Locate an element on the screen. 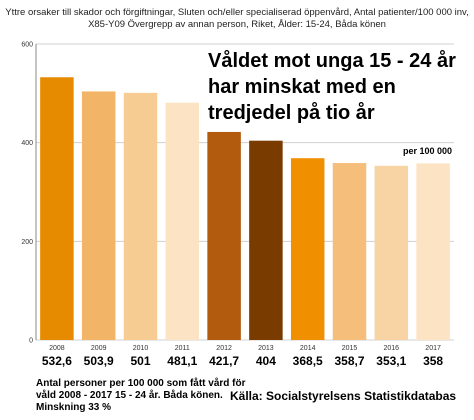 The image size is (474, 420). bar-2010 is located at coordinates (140, 216).